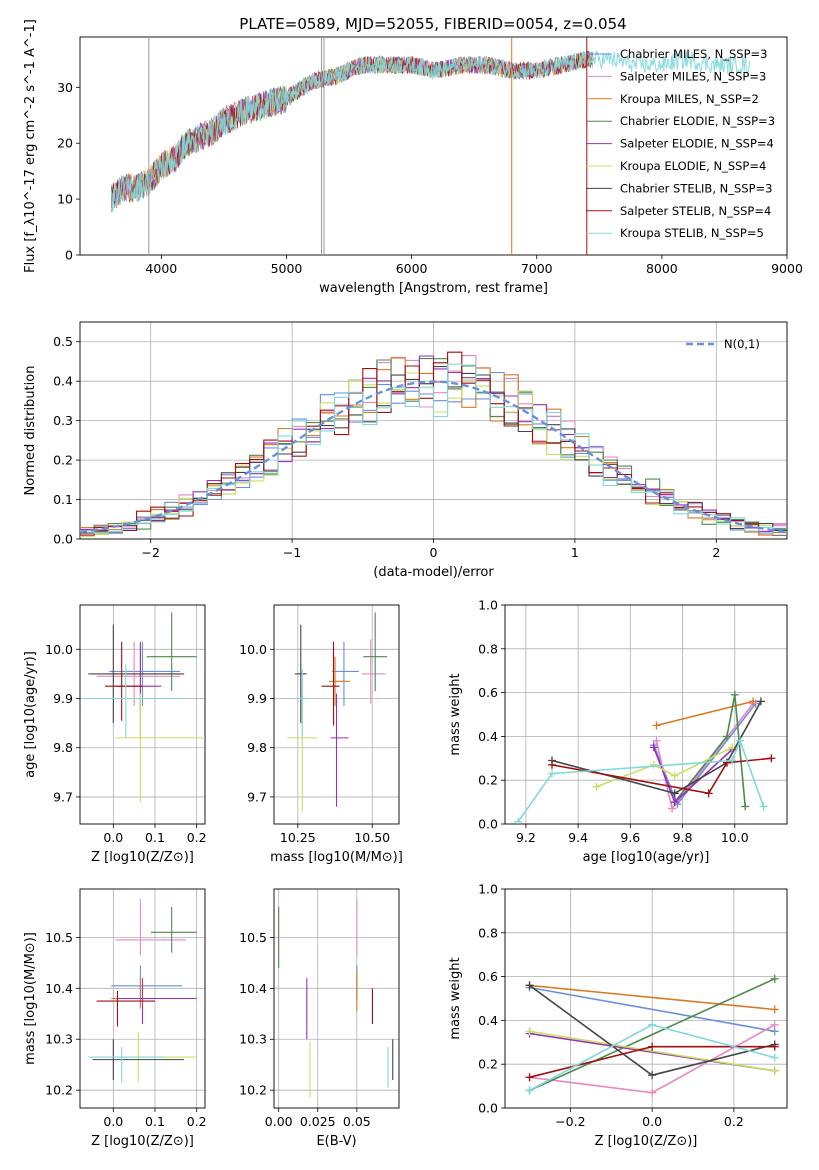  I want to click on y-axis-label: Flux [f_λ10^-17 erg cm^-2 s^-1 A^-1], so click(30, 146).